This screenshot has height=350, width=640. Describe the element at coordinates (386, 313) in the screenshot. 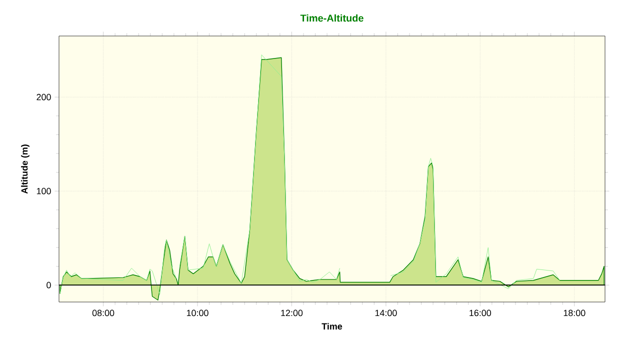

I see `x-tick-label: 14:00` at that location.